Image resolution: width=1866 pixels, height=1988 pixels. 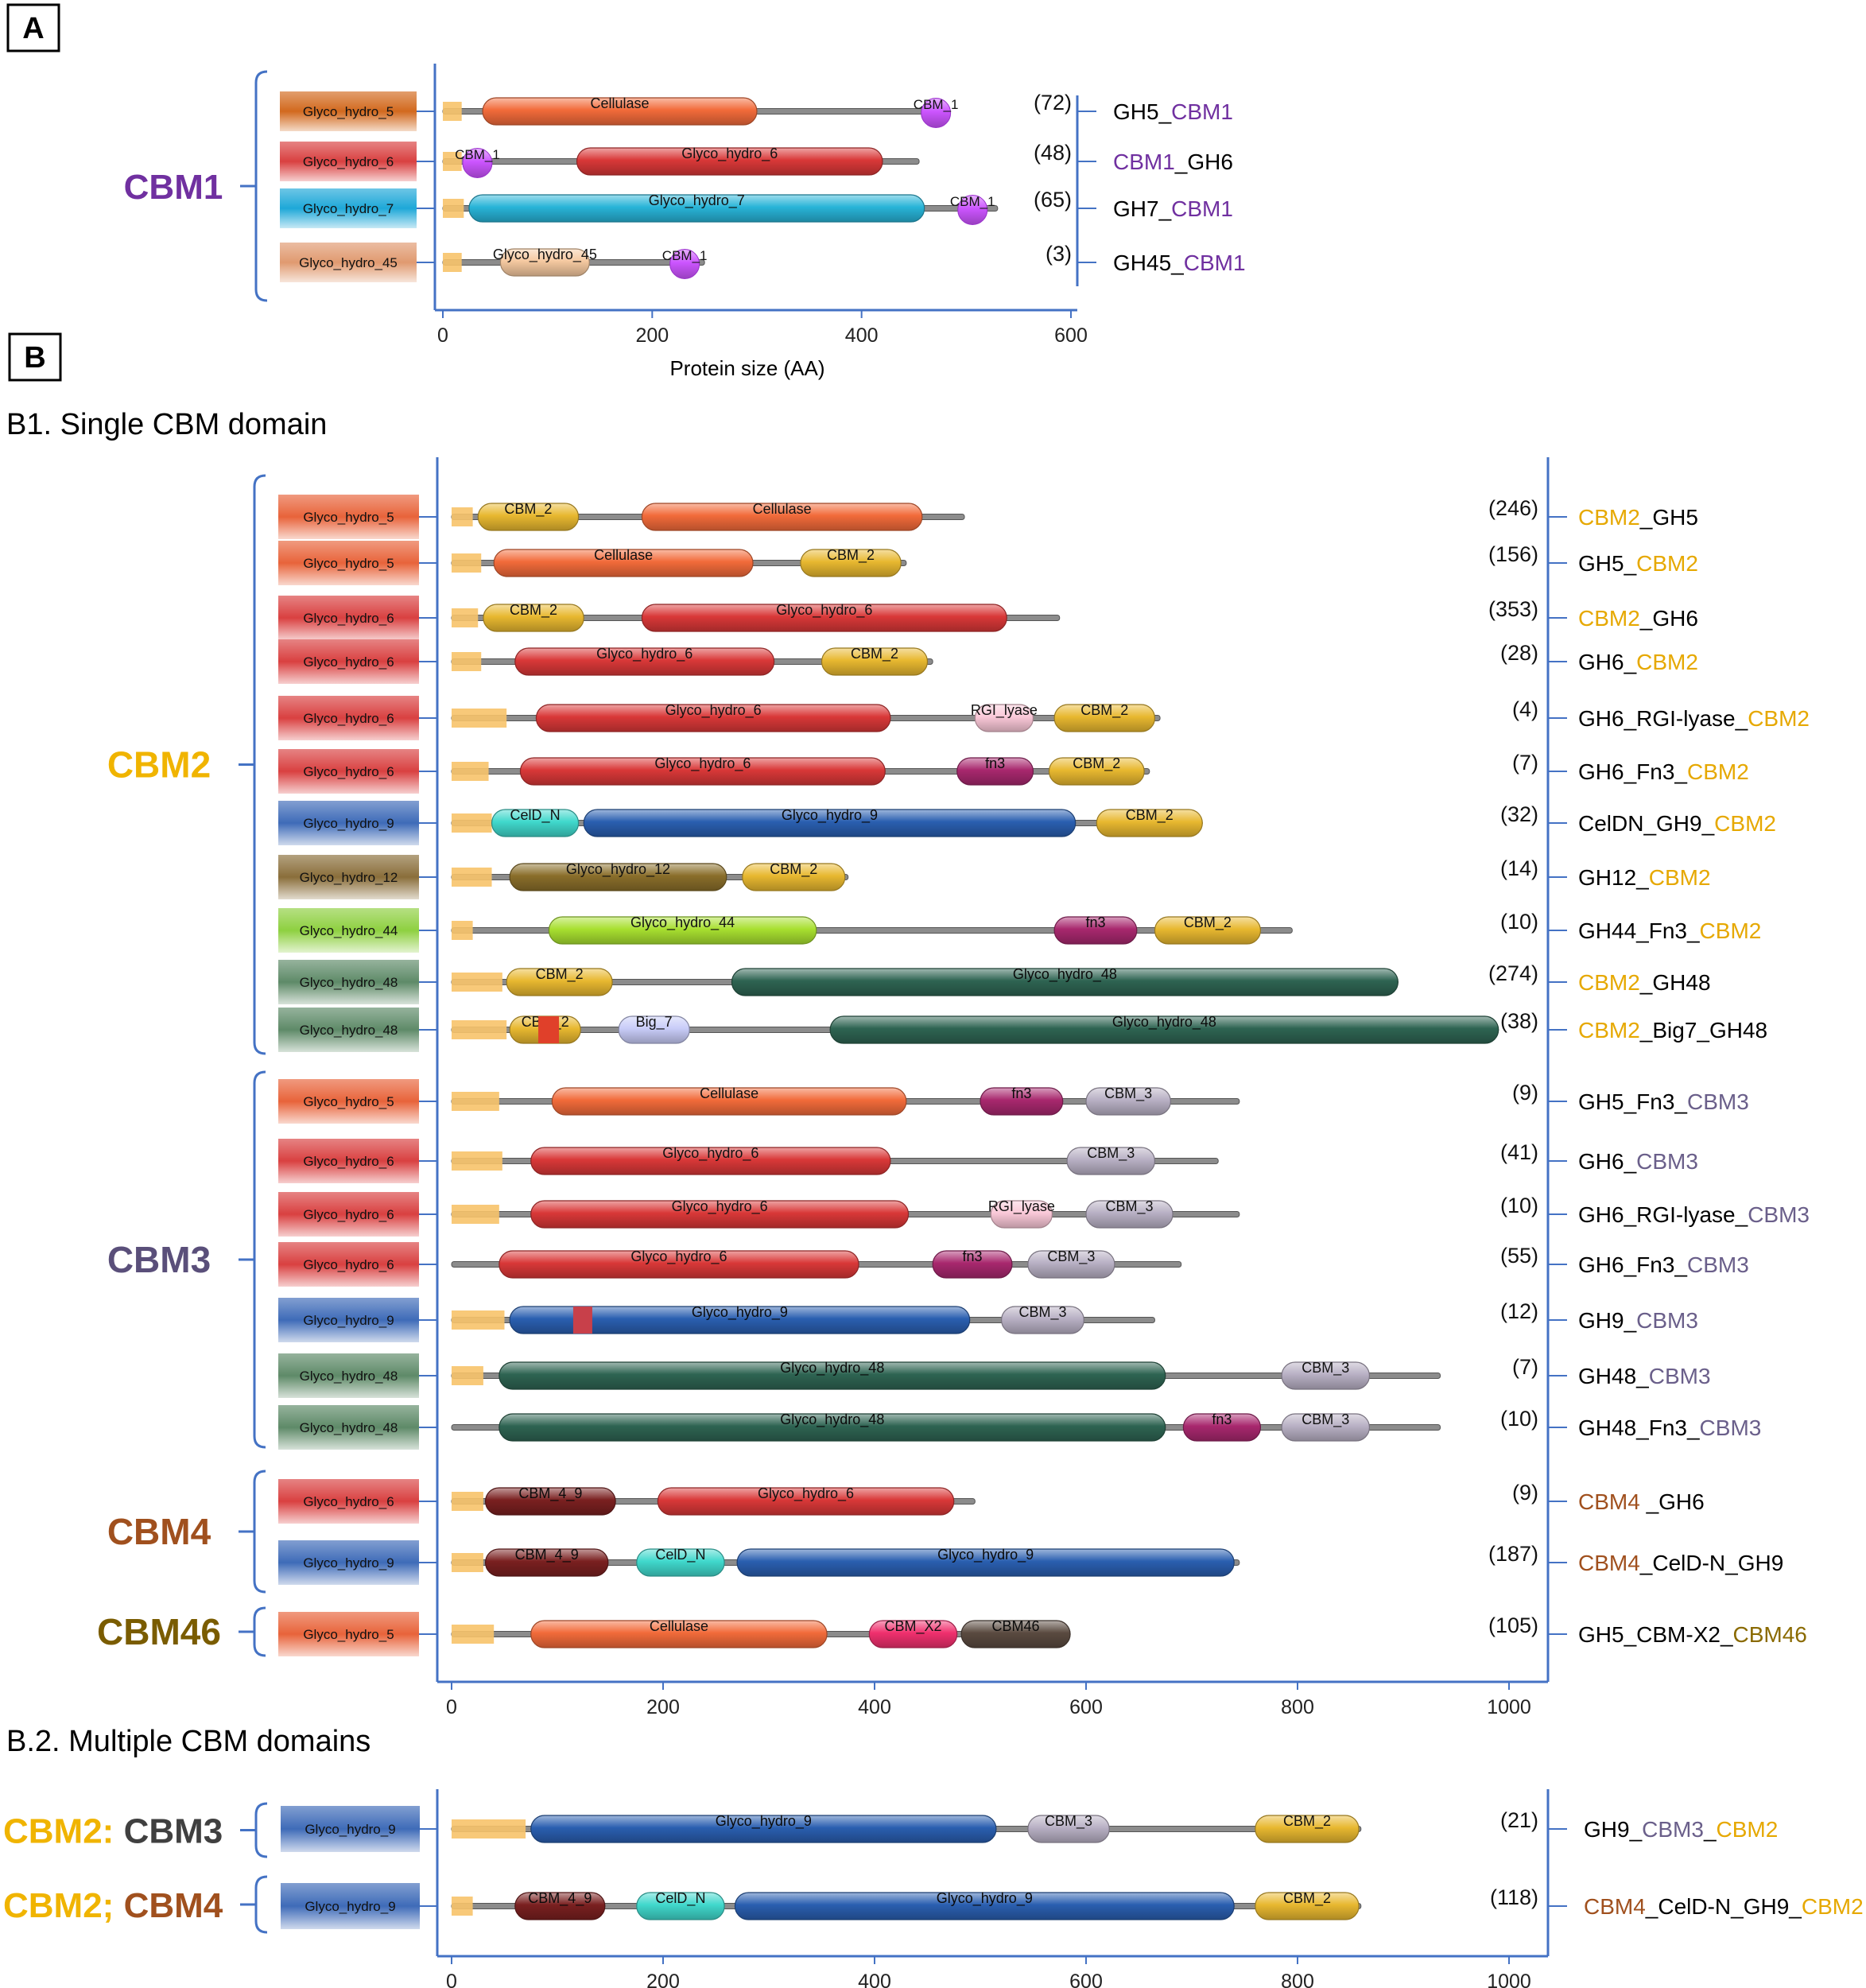 I want to click on architecture-label: GH5_Fn3_CBM3, so click(x=1663, y=1101).